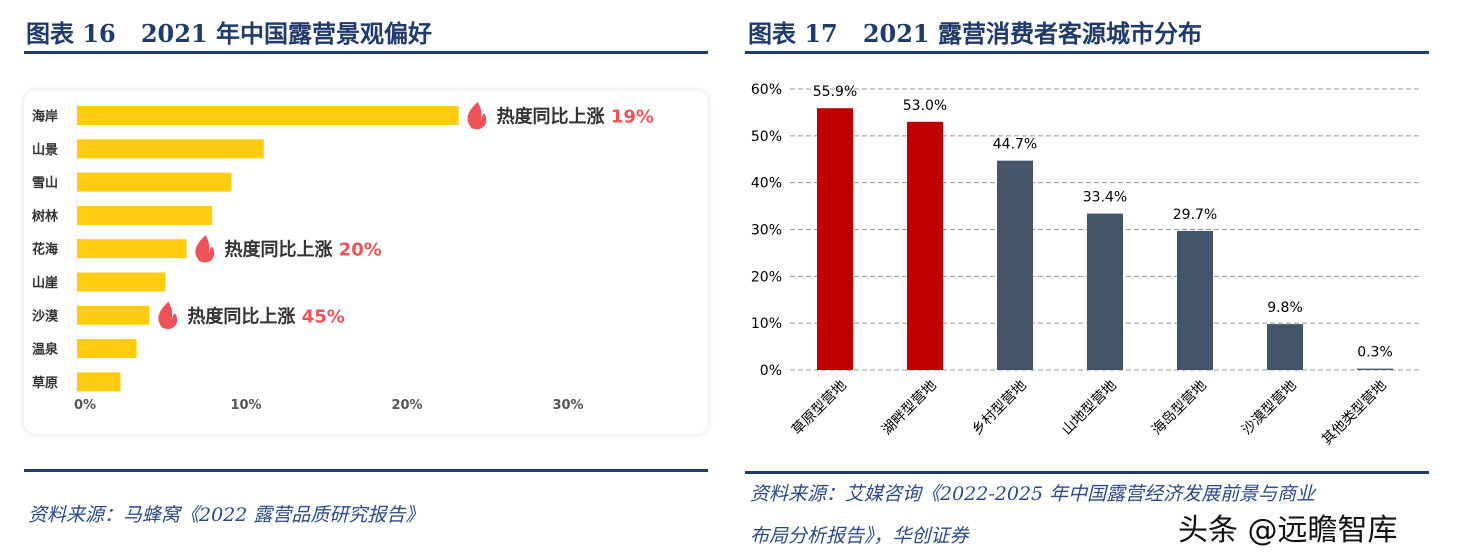 This screenshot has height=558, width=1462. What do you see at coordinates (766, 231) in the screenshot?
I see `y-tick-label: 30%` at bounding box center [766, 231].